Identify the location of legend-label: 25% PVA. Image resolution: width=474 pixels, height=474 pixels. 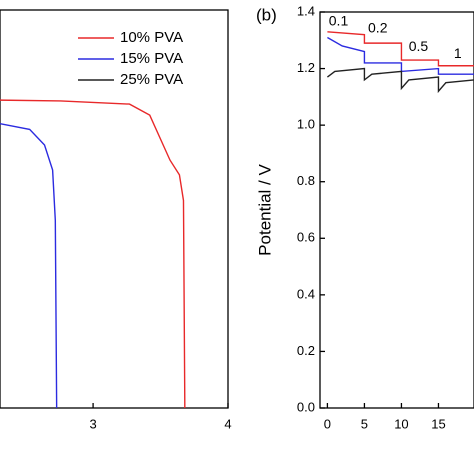
(151, 79).